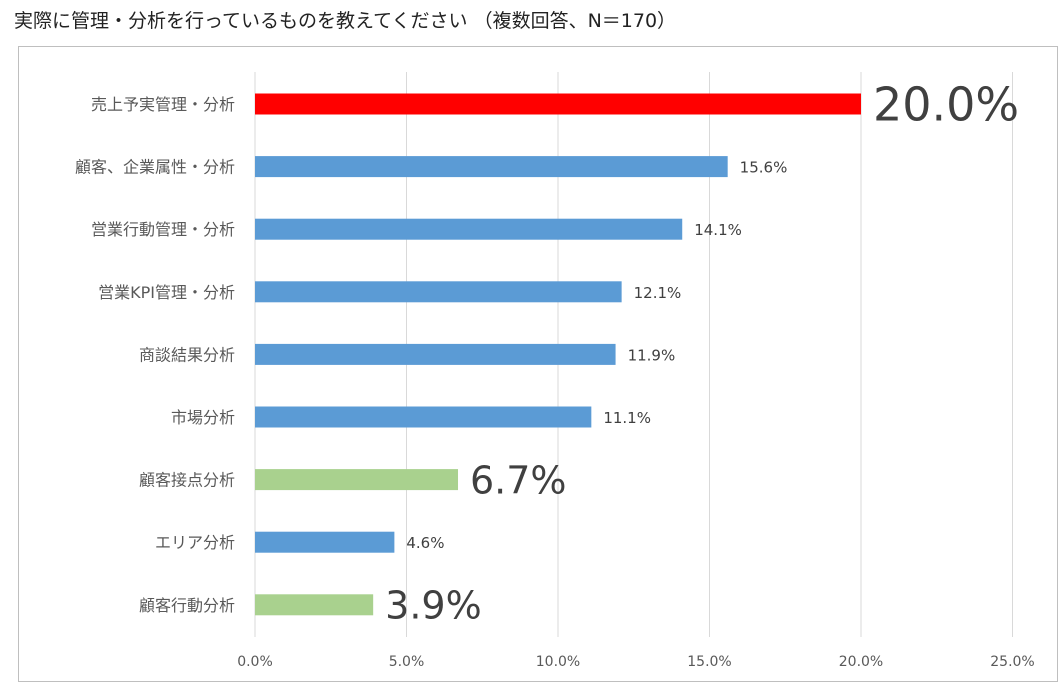  What do you see at coordinates (203, 417) in the screenshot?
I see `category-label: 市場分析` at bounding box center [203, 417].